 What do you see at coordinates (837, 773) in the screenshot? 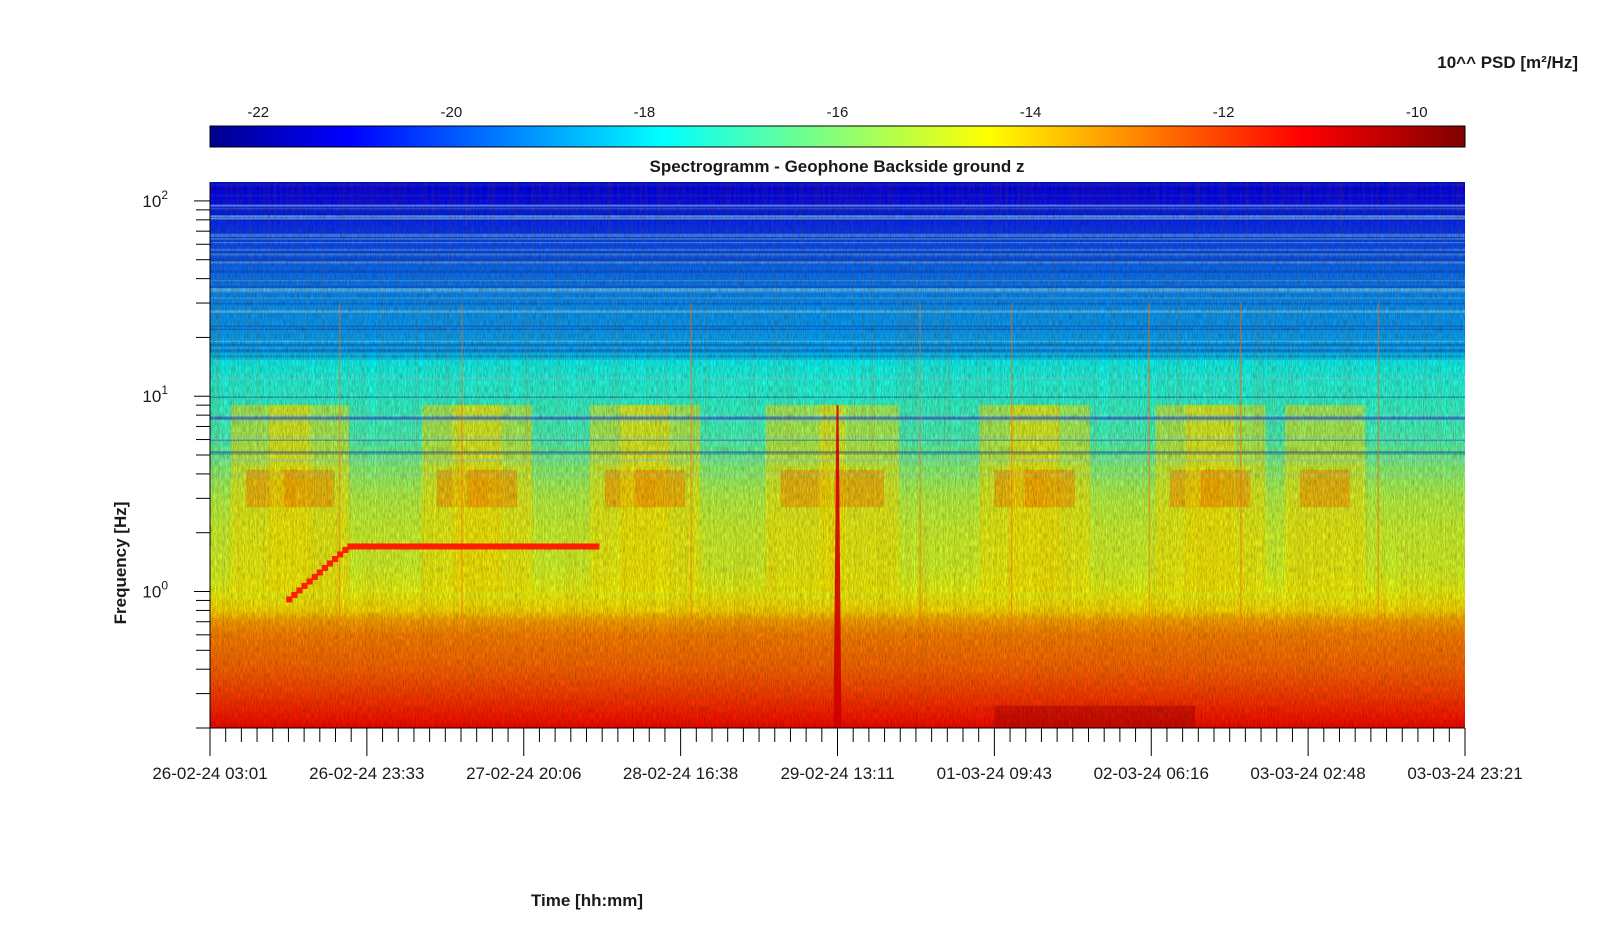
I see `x-tick-label: 29-02-24 13:11` at bounding box center [837, 773].